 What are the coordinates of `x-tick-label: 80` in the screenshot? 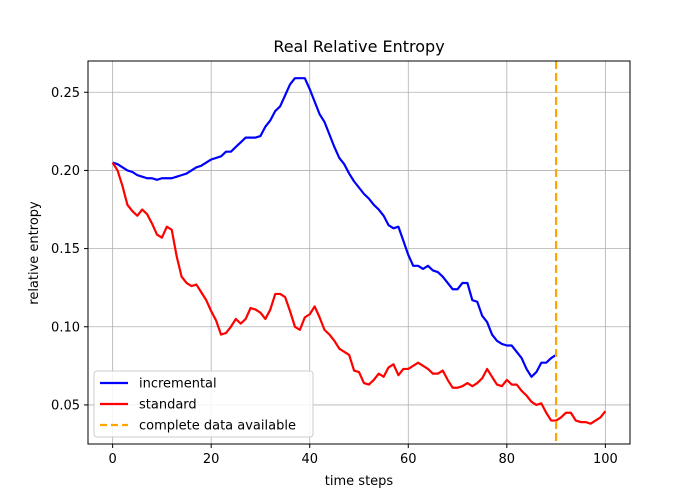 It's located at (507, 459).